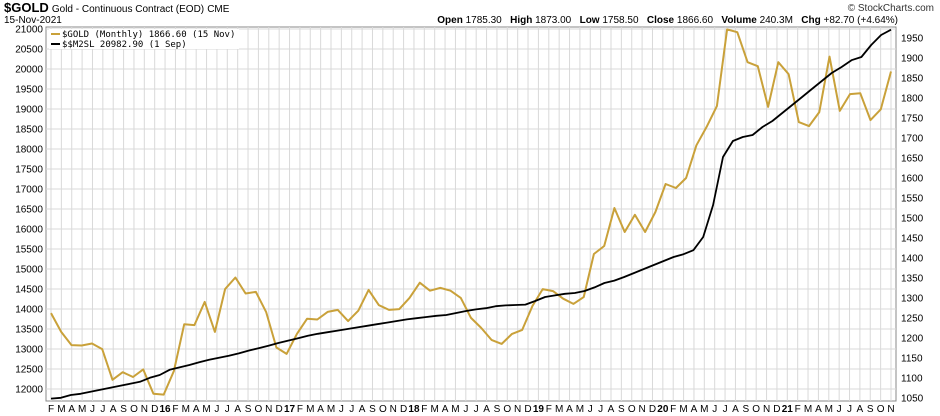 This screenshot has width=940, height=416. What do you see at coordinates (29, 90) in the screenshot?
I see `left-tick-label: 19500` at bounding box center [29, 90].